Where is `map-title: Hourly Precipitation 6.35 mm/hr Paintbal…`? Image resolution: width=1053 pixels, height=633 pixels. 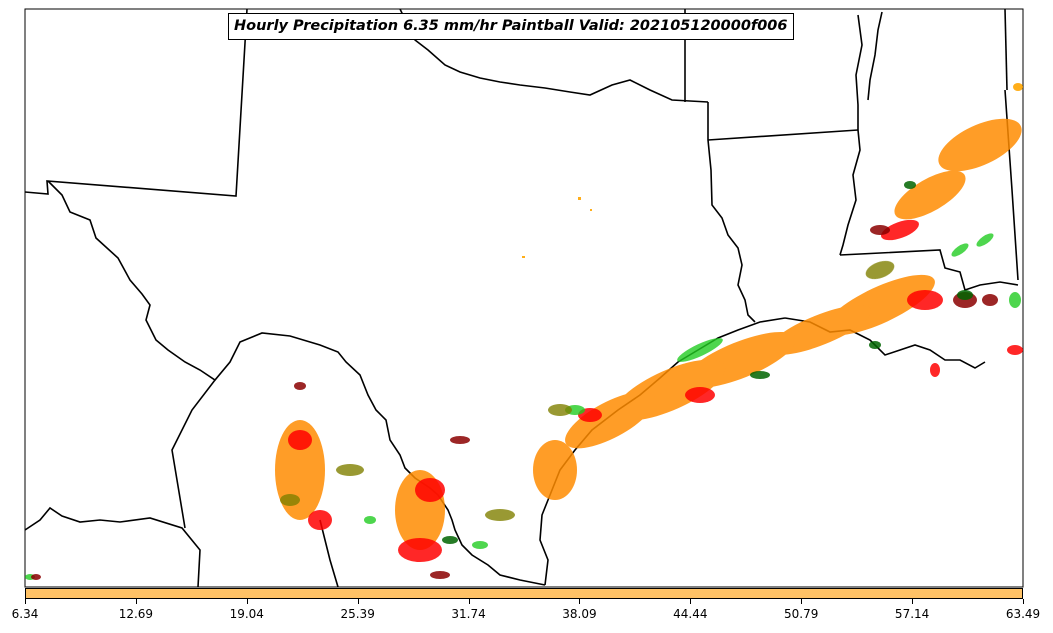 map-title: Hourly Precipitation 6.35 mm/hr Paintbal… is located at coordinates (511, 26).